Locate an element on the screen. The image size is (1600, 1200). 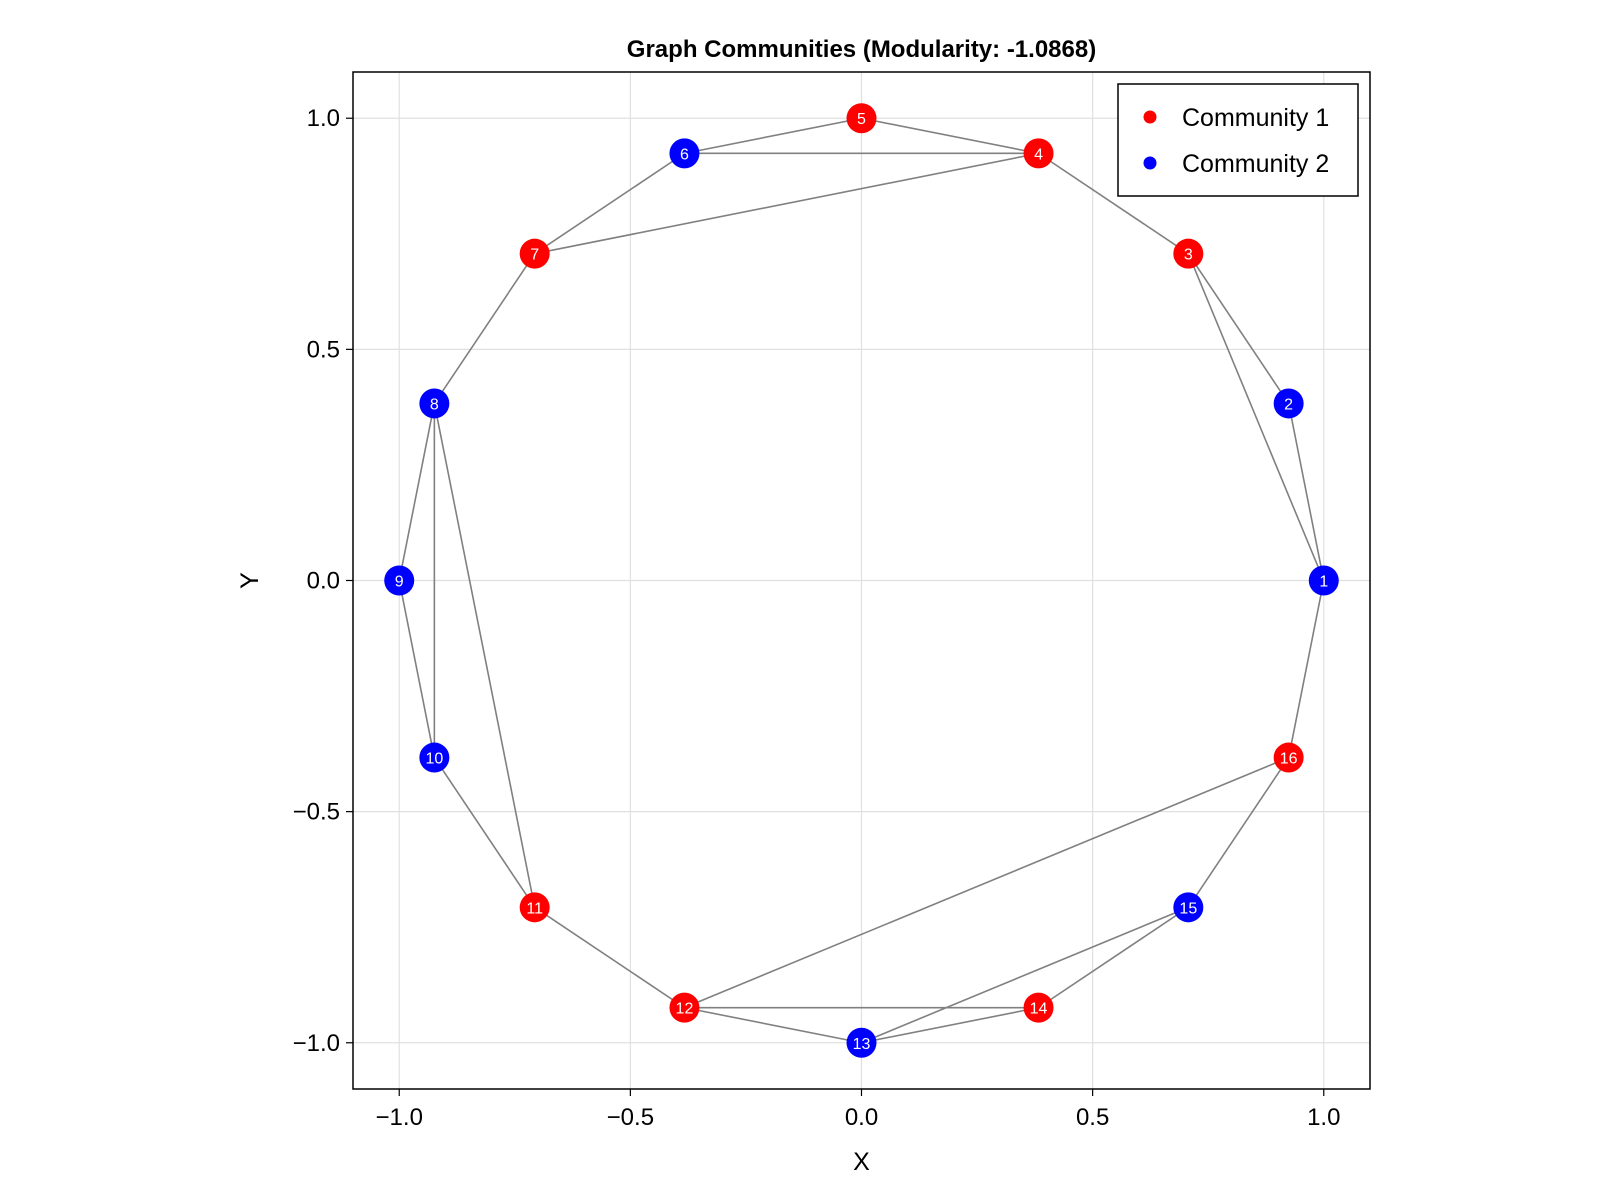
graph-node-6: 6 is located at coordinates (684, 153).